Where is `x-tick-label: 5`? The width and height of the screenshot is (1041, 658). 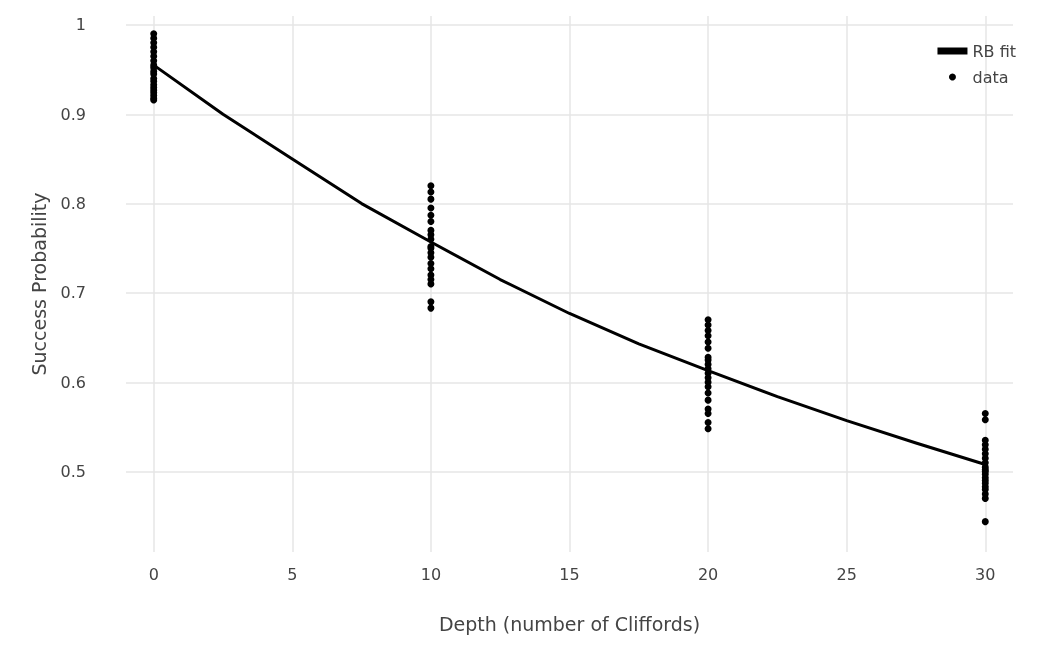
x-tick-label: 5 is located at coordinates (292, 574).